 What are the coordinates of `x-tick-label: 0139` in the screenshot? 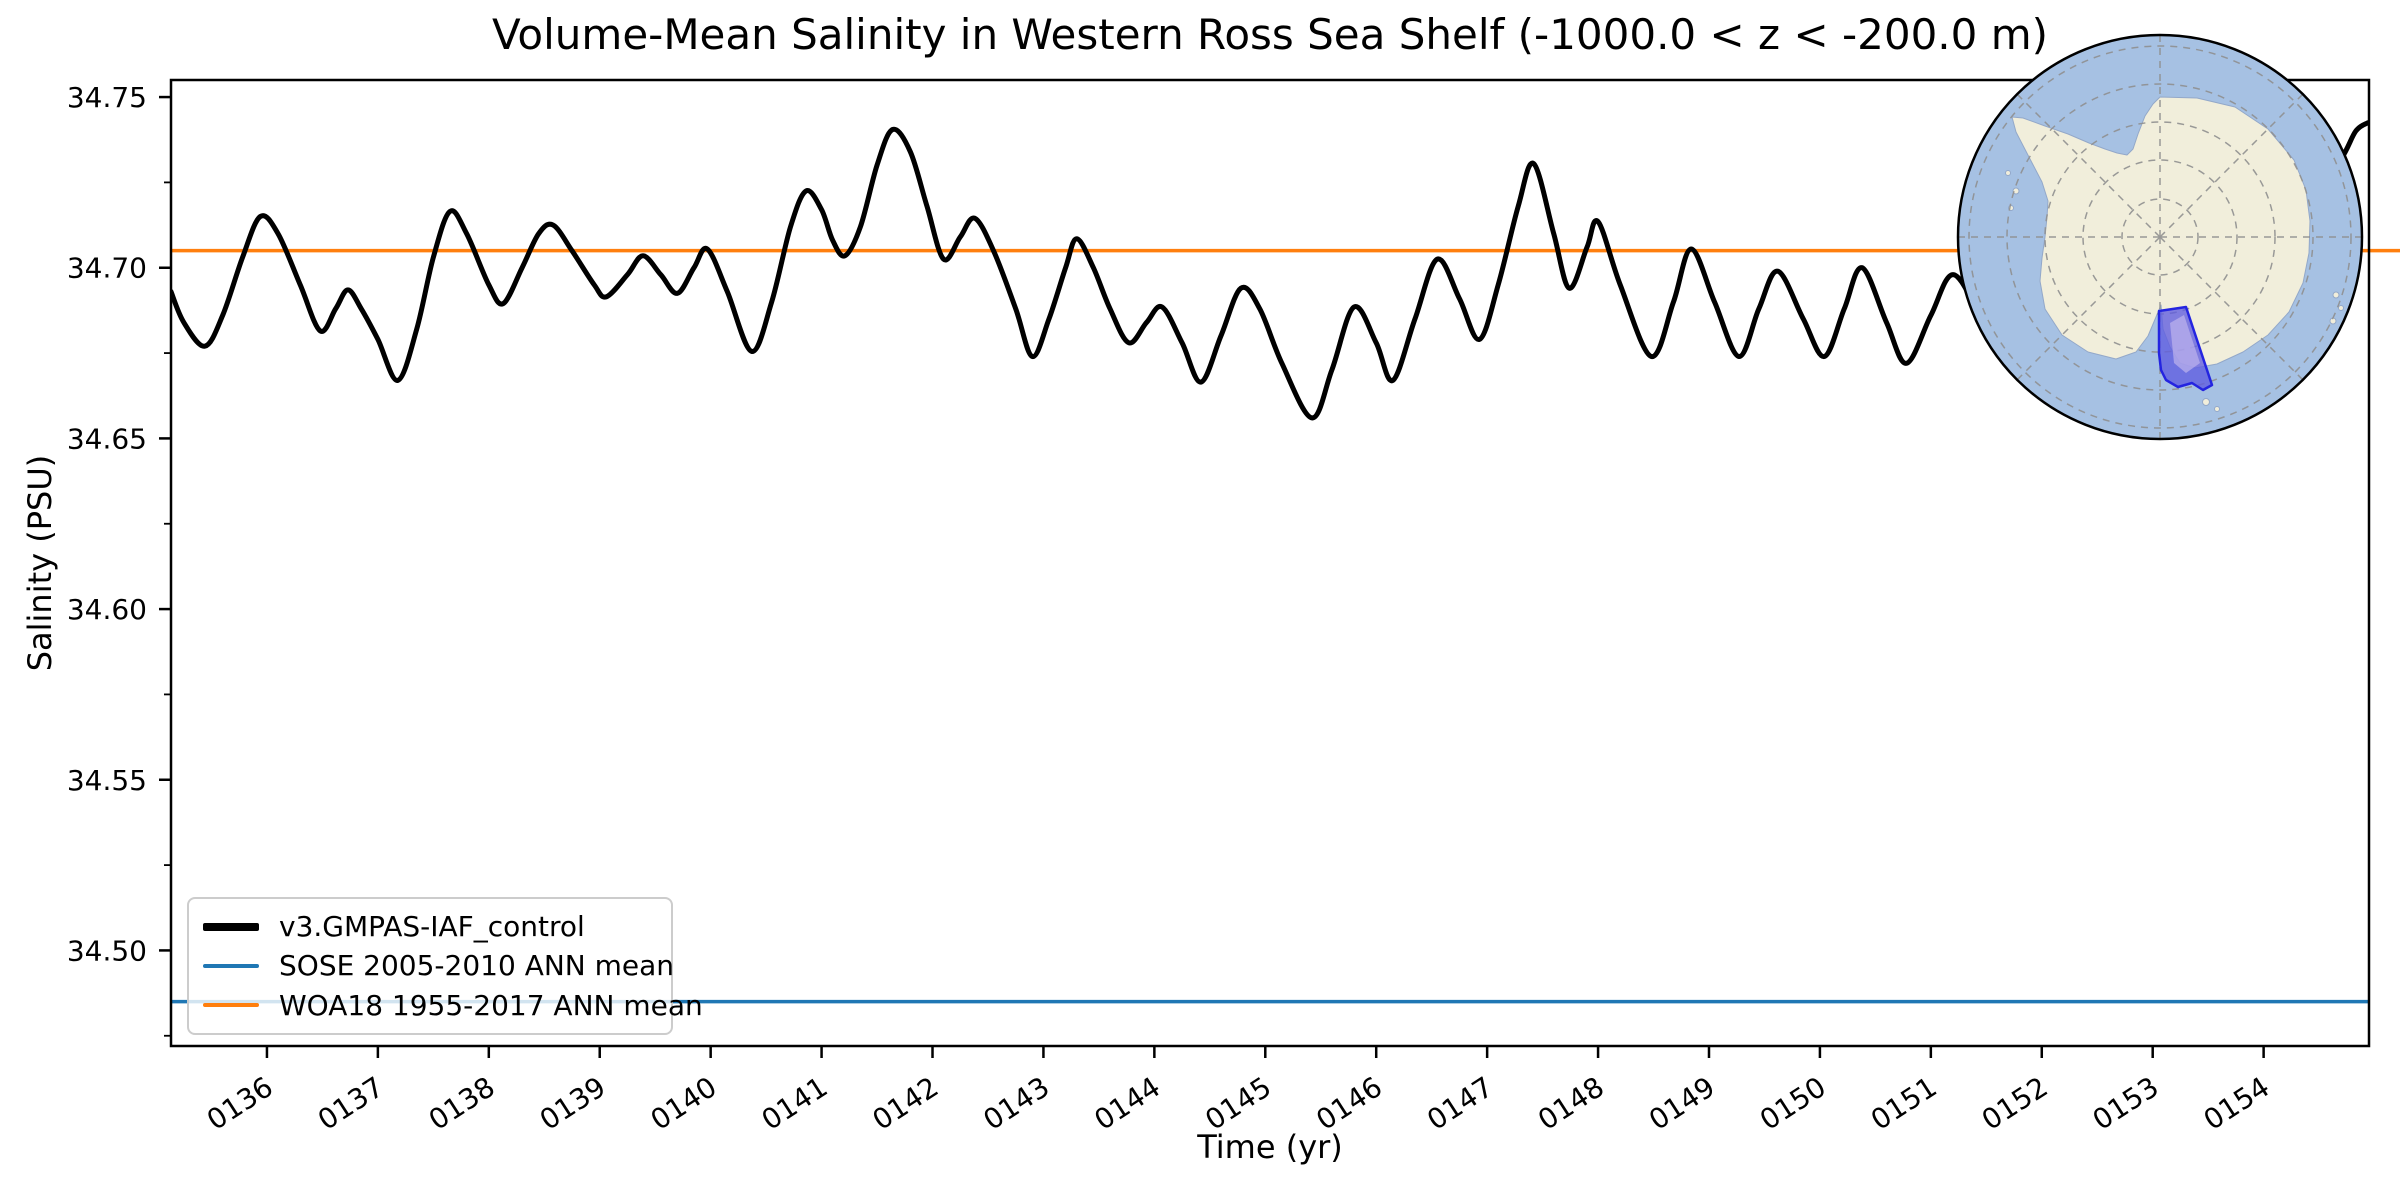 It's located at (573, 1103).